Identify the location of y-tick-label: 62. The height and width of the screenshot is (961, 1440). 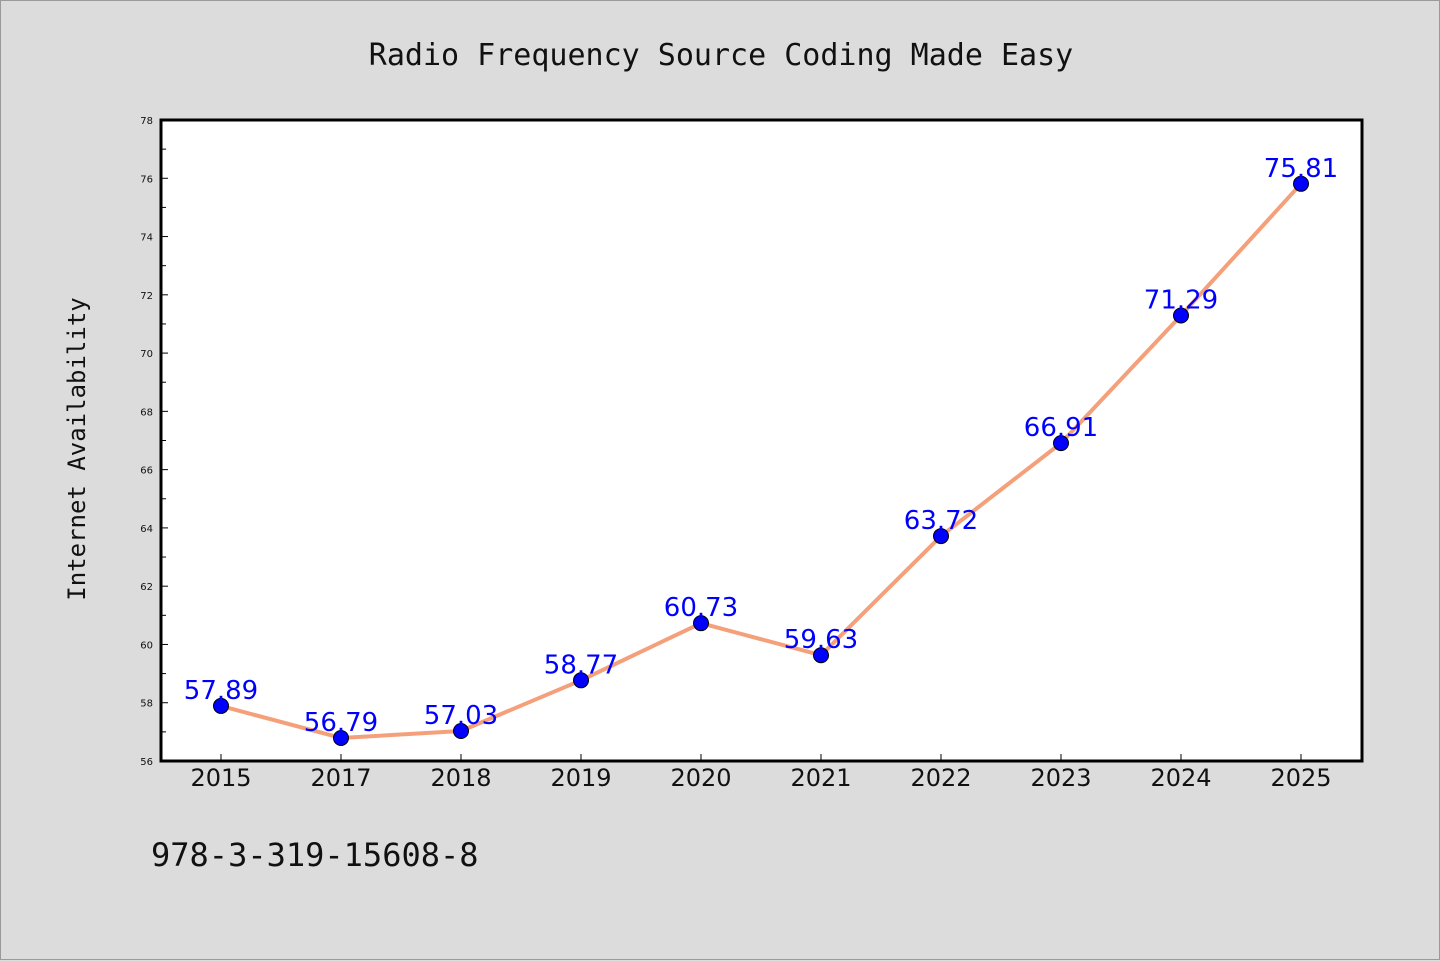
(146, 587).